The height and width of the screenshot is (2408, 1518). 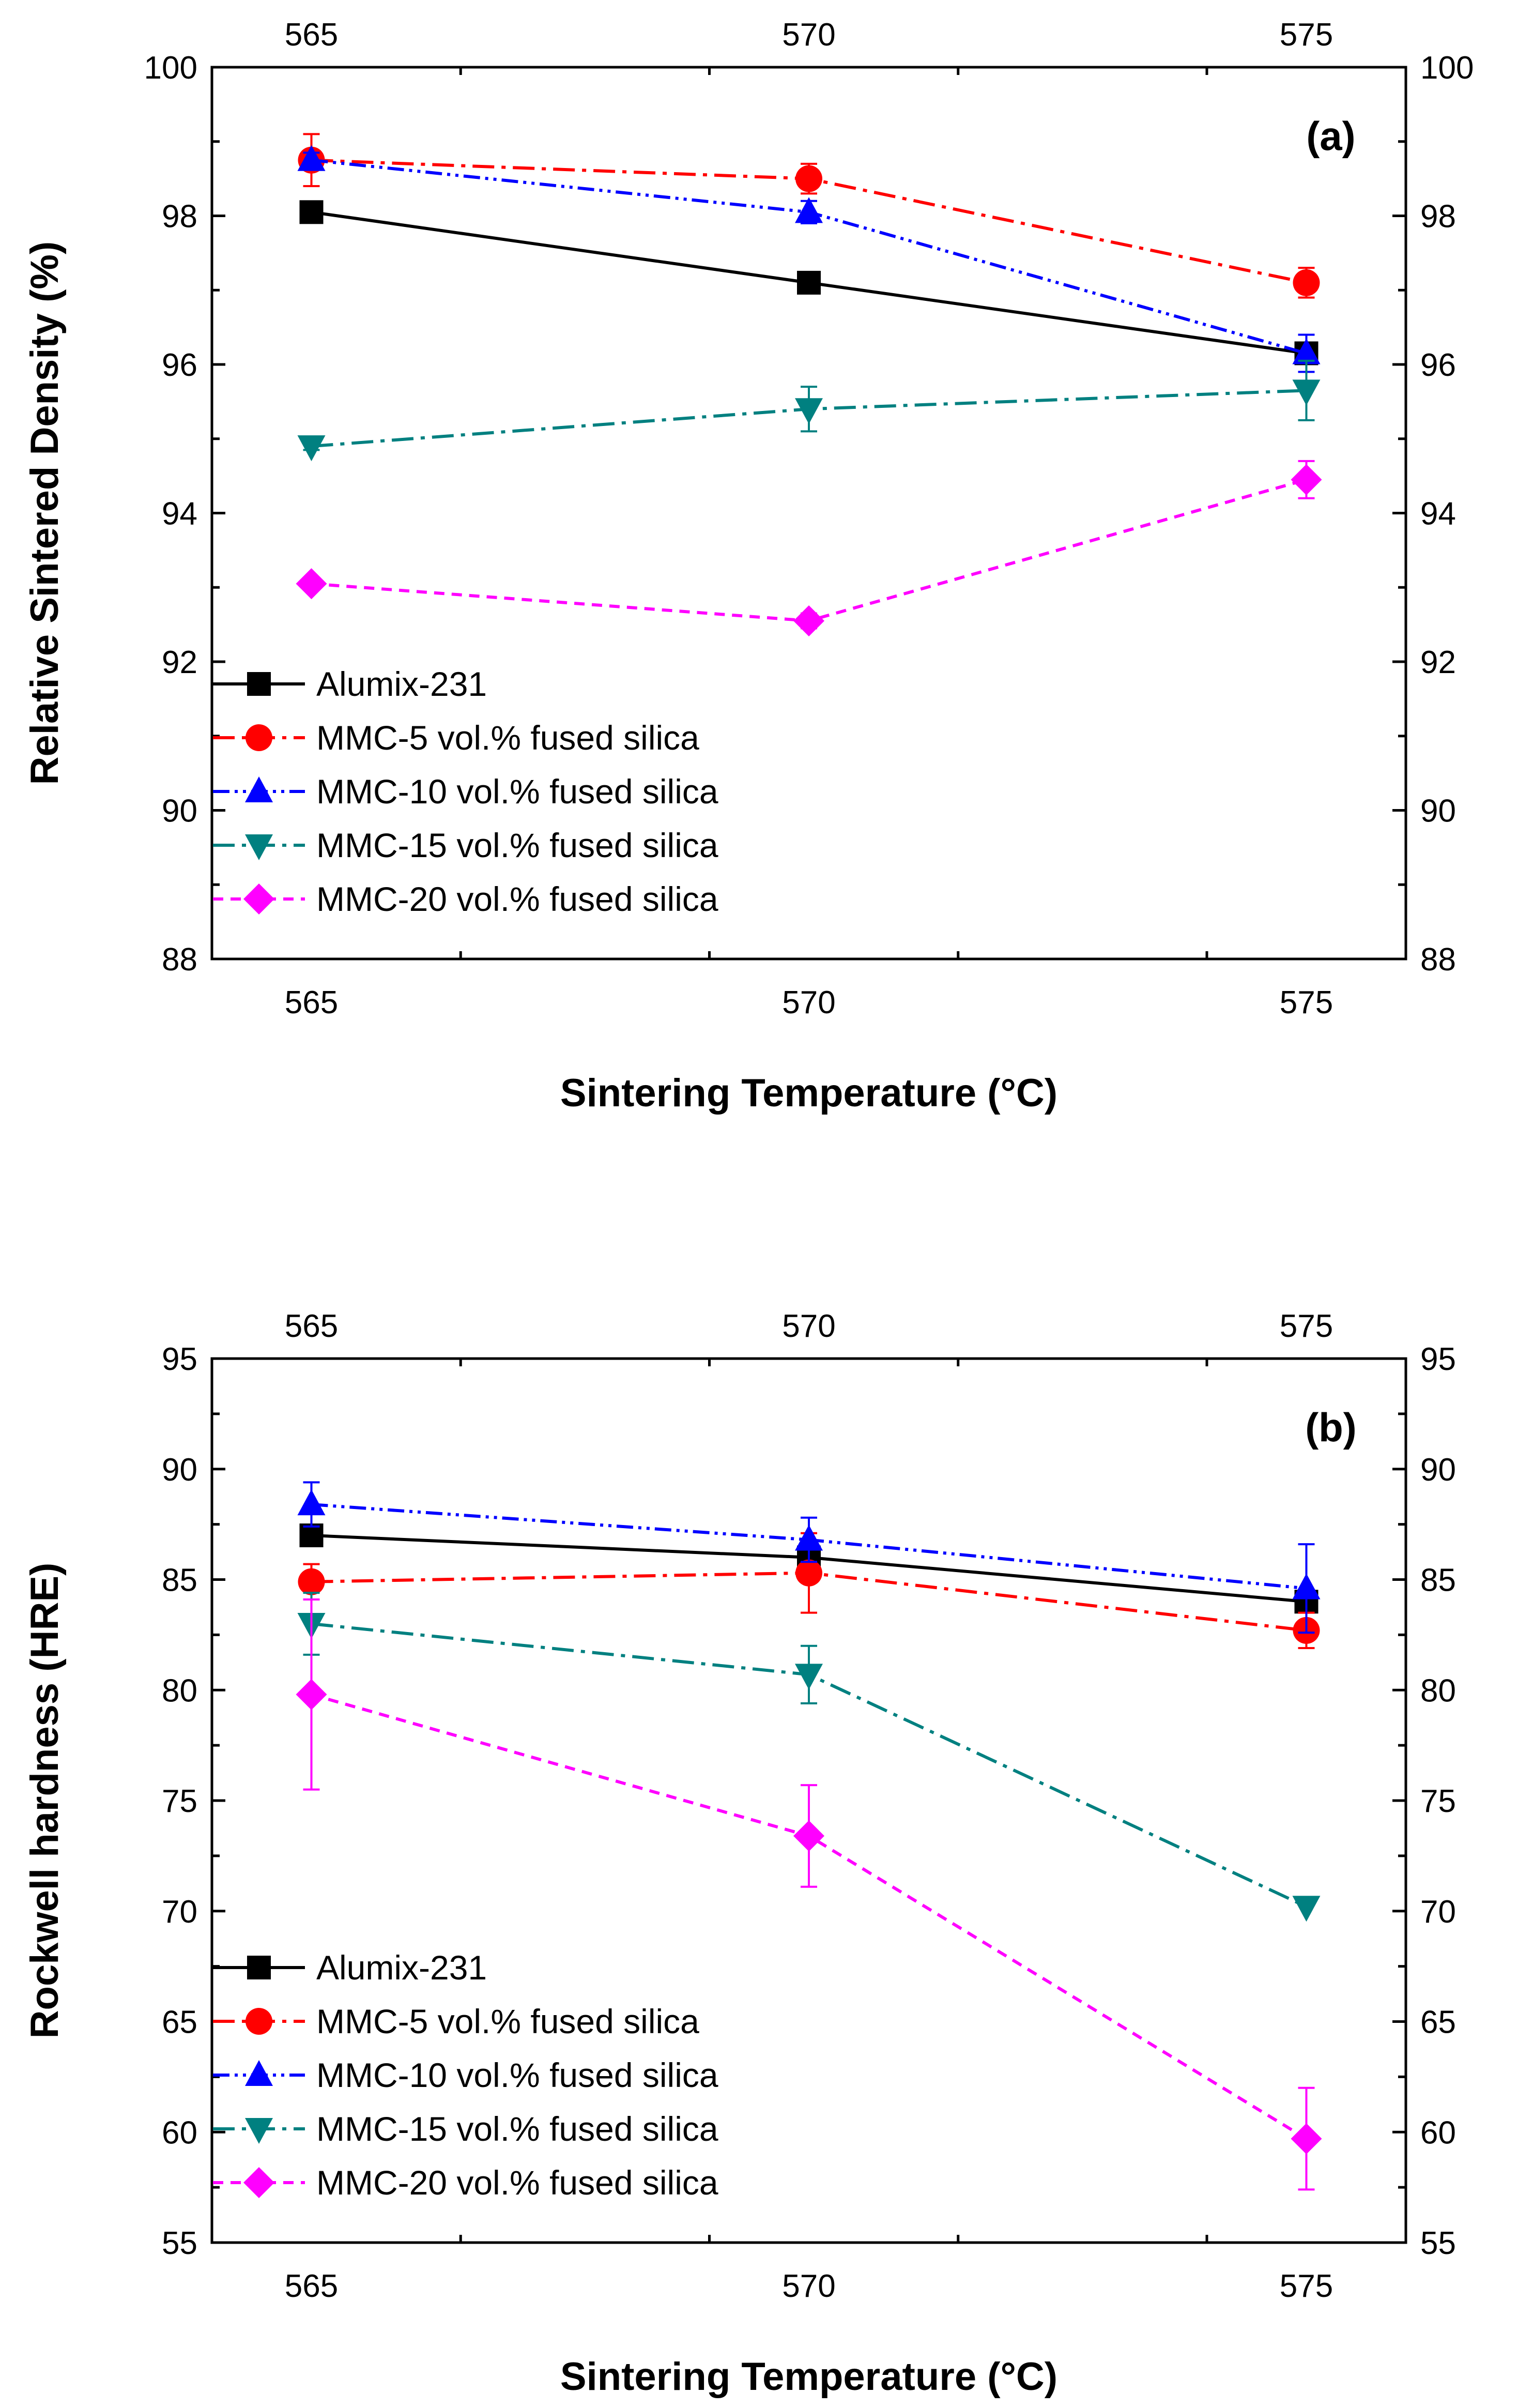 I want to click on panel-a-x-tick-label: 575, so click(x=1306, y=1002).